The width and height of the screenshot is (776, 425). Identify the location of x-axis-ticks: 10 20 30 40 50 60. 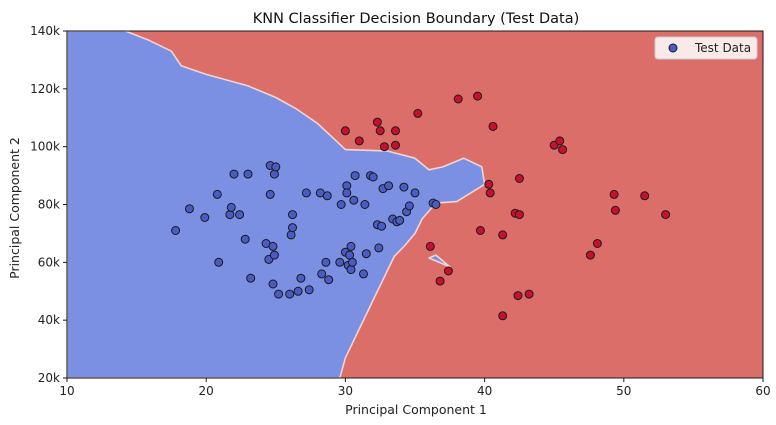
(415, 388).